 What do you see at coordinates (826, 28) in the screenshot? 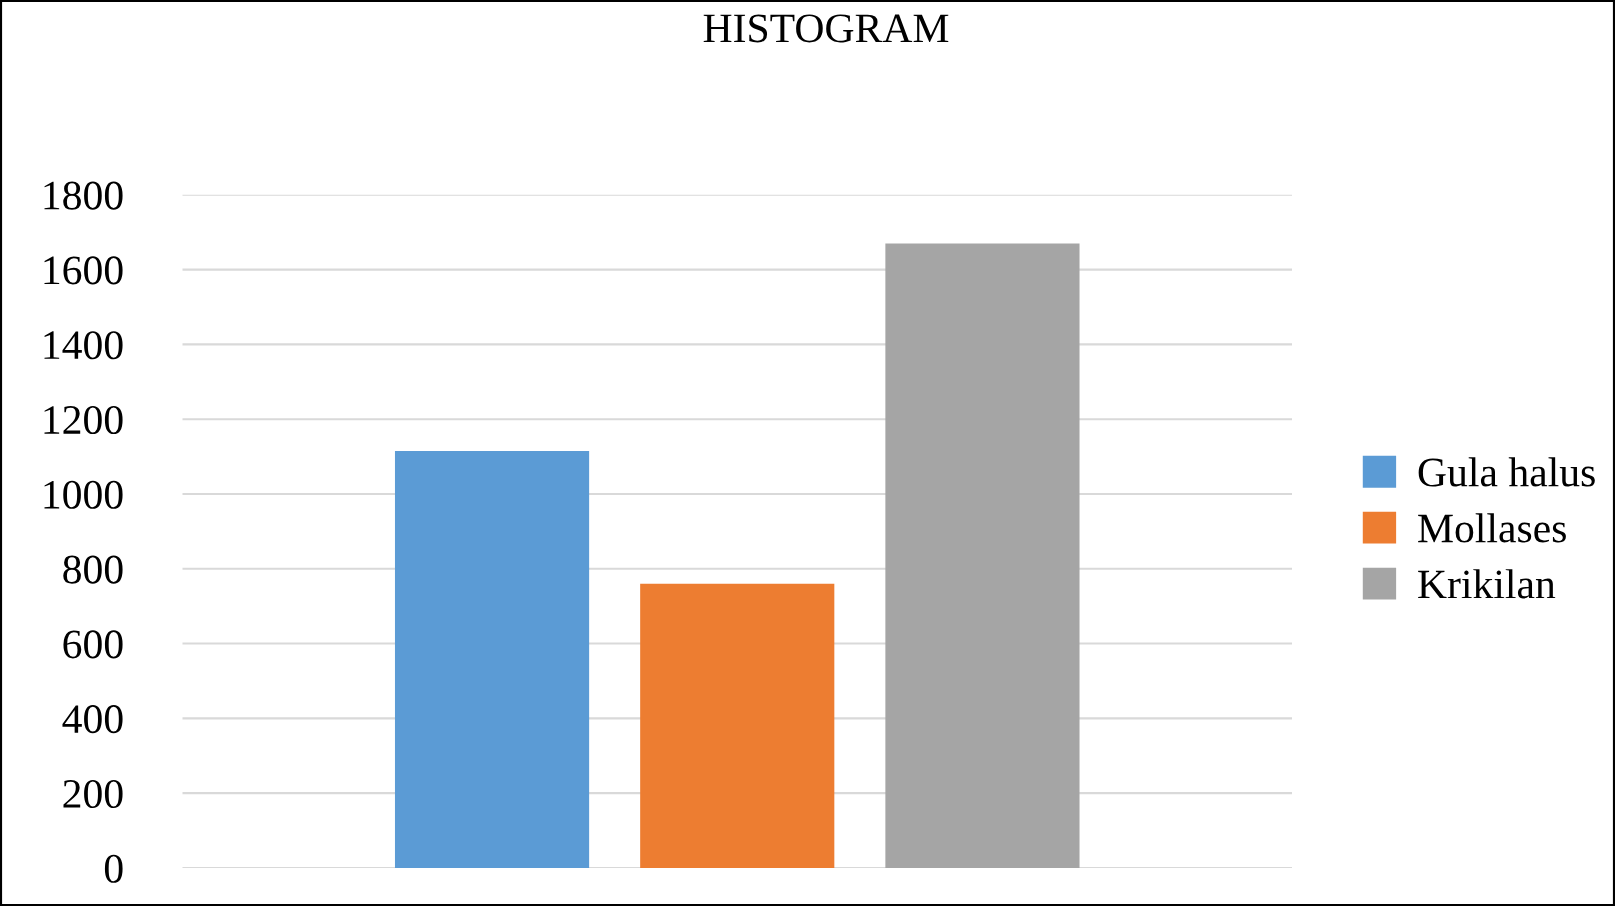
I see `chart-title: HISTOGRAM` at bounding box center [826, 28].